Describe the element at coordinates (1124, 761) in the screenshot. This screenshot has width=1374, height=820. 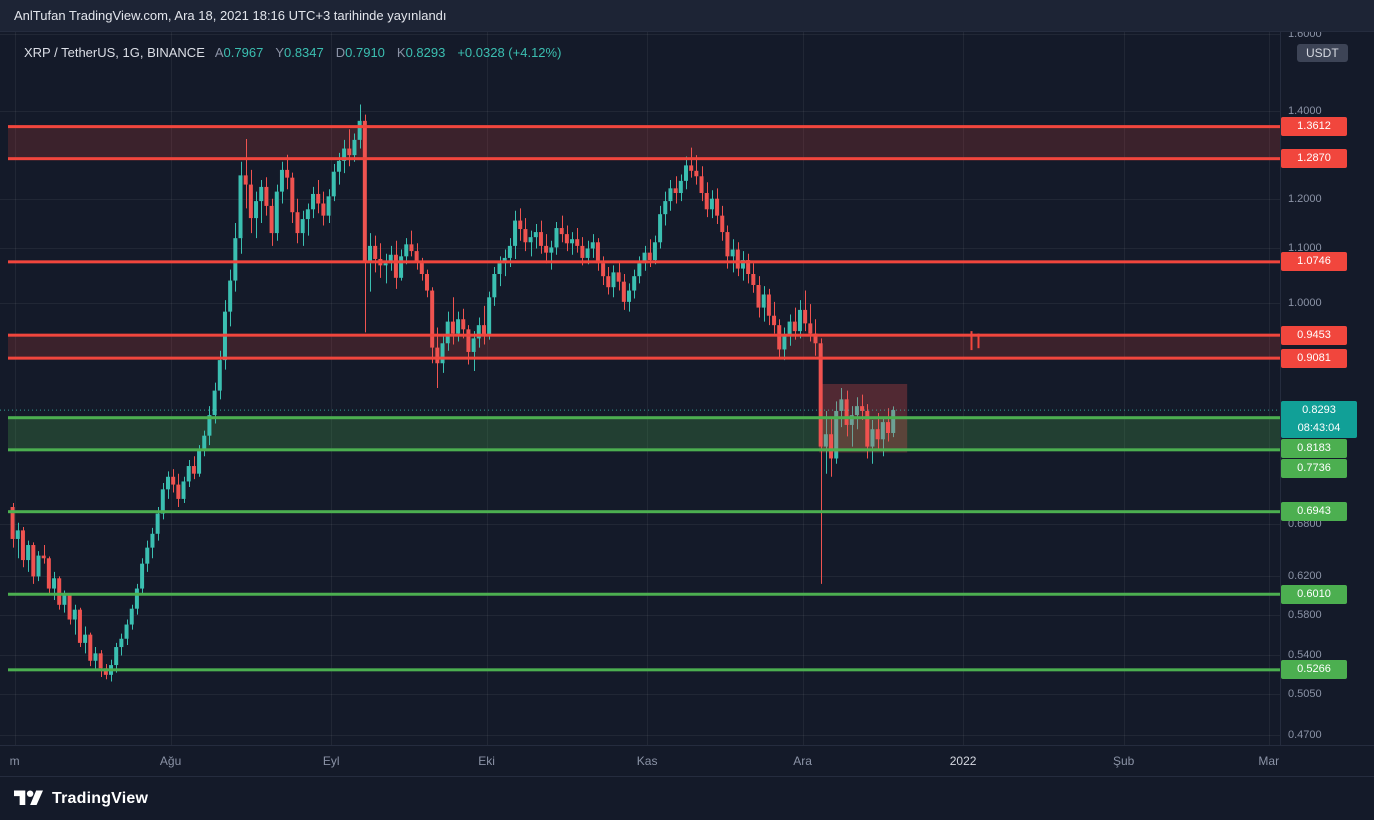
I see `time-axis-label: Şub` at that location.